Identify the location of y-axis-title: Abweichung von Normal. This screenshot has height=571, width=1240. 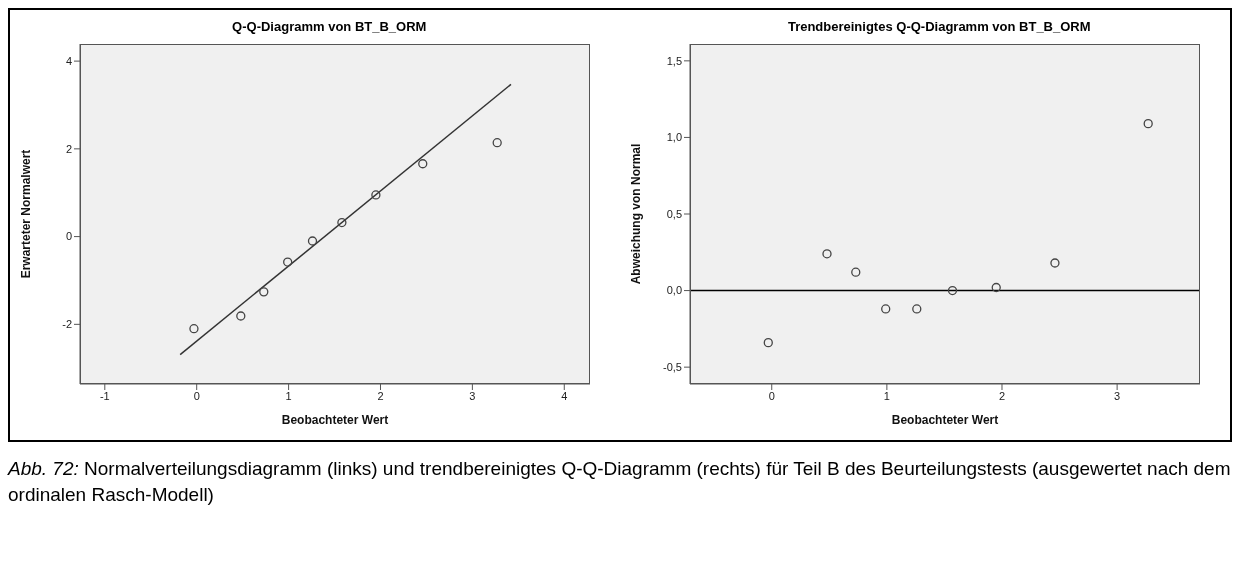
(636, 214).